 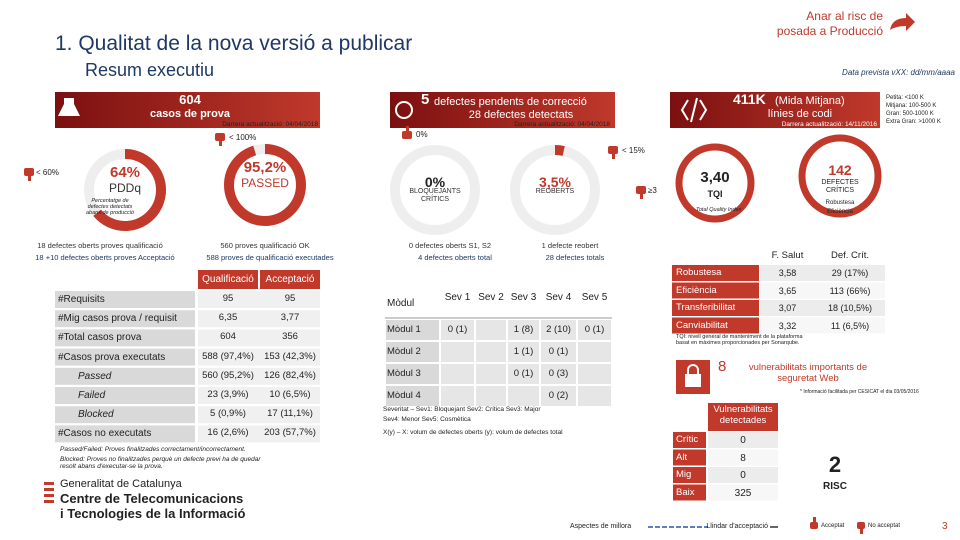 I want to click on risk-value: 2, so click(x=835, y=464).